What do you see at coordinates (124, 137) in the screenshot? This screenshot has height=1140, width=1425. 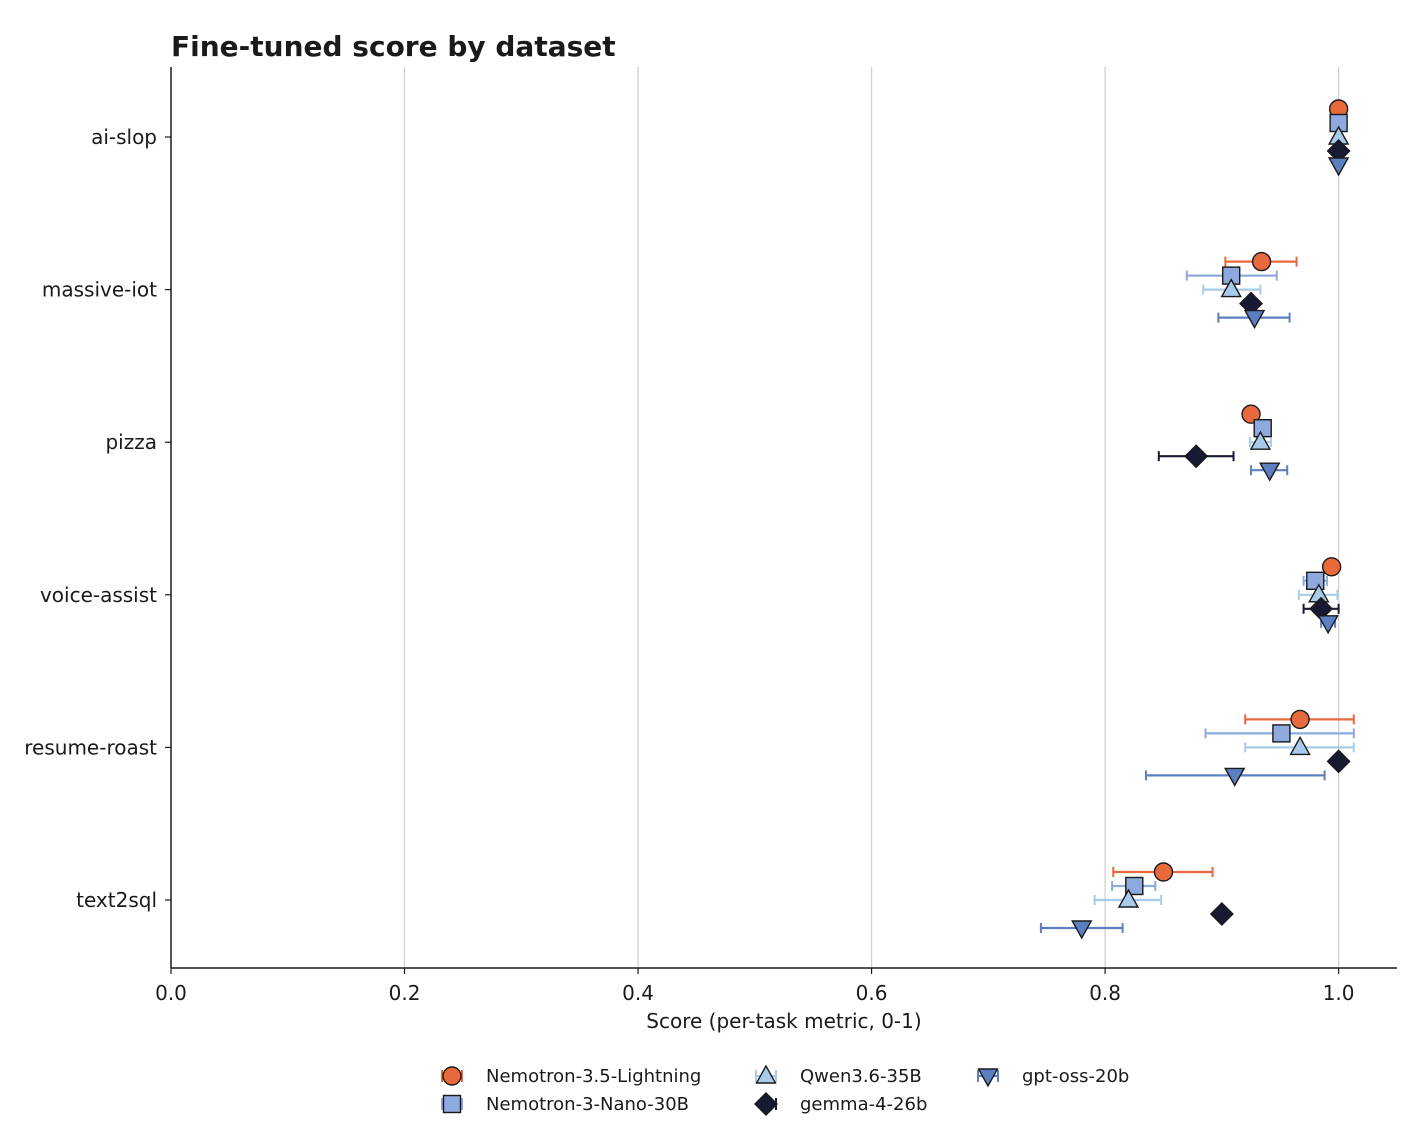 I see `y-tick-label: ai-slop` at bounding box center [124, 137].